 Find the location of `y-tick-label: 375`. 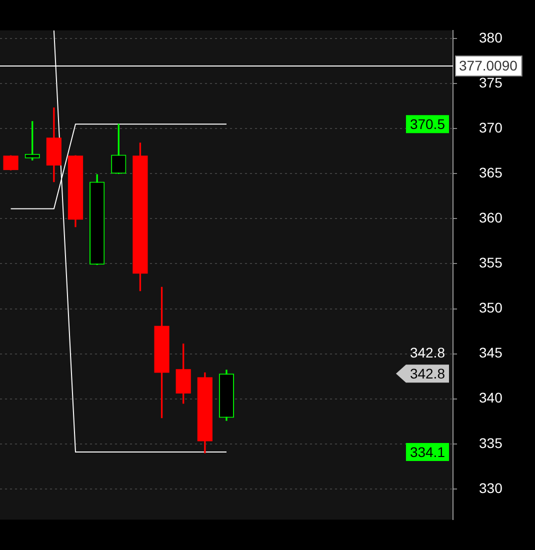

y-tick-label: 375 is located at coordinates (491, 82).